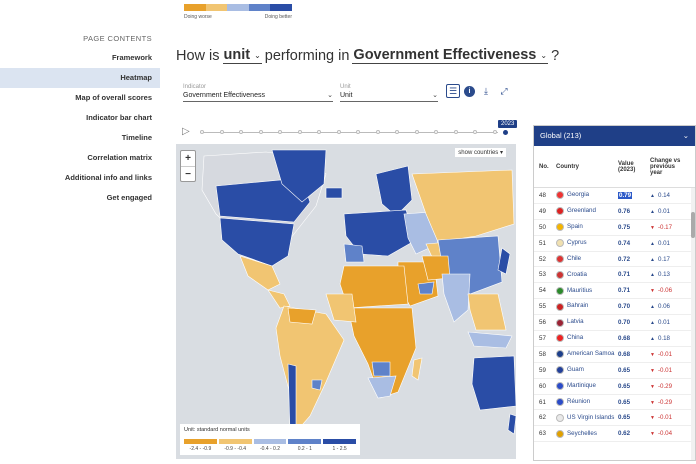 Image resolution: width=696 pixels, height=464 pixels. Describe the element at coordinates (587, 259) in the screenshot. I see `row-country: Chile` at that location.